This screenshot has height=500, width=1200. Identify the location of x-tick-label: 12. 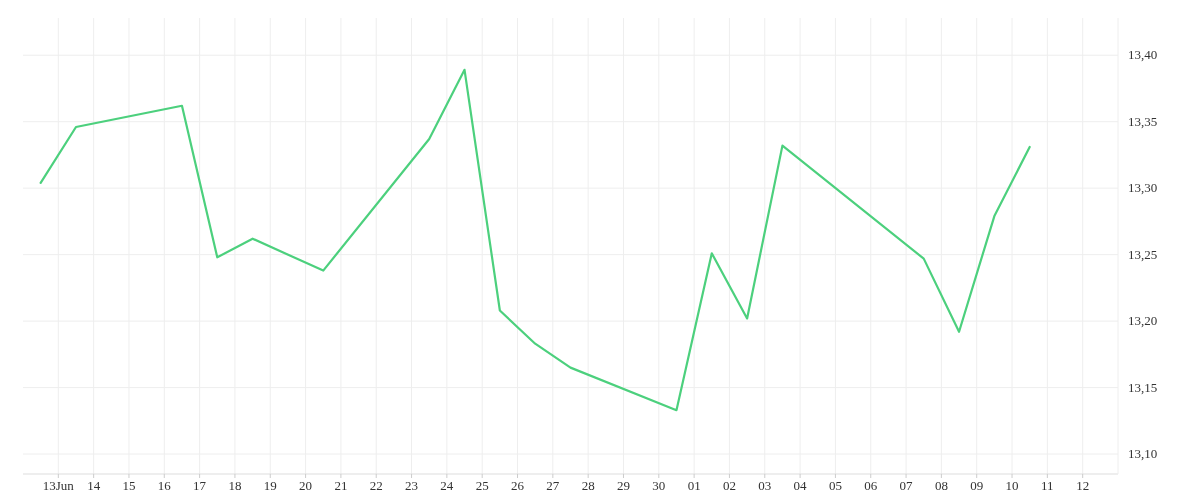
(1083, 485).